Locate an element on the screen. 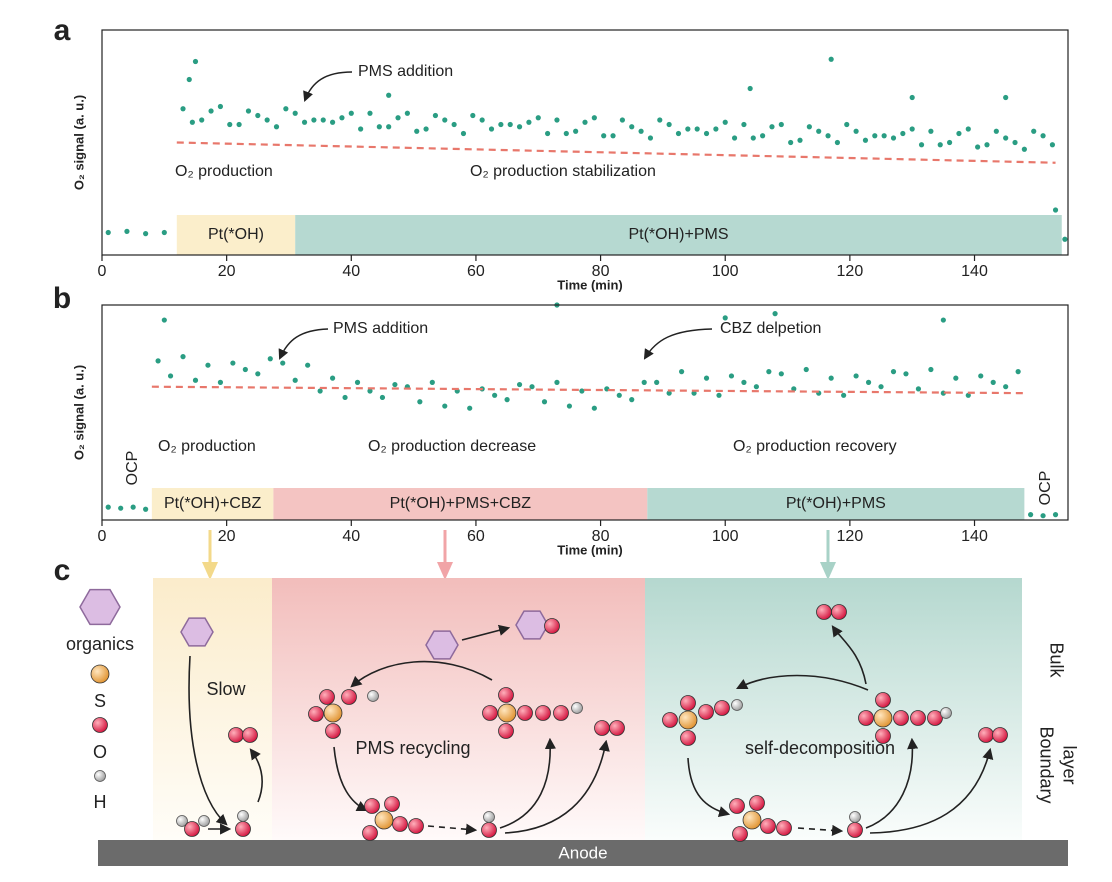 This screenshot has height=882, width=1112. region-label: PMS recycling is located at coordinates (412, 748).